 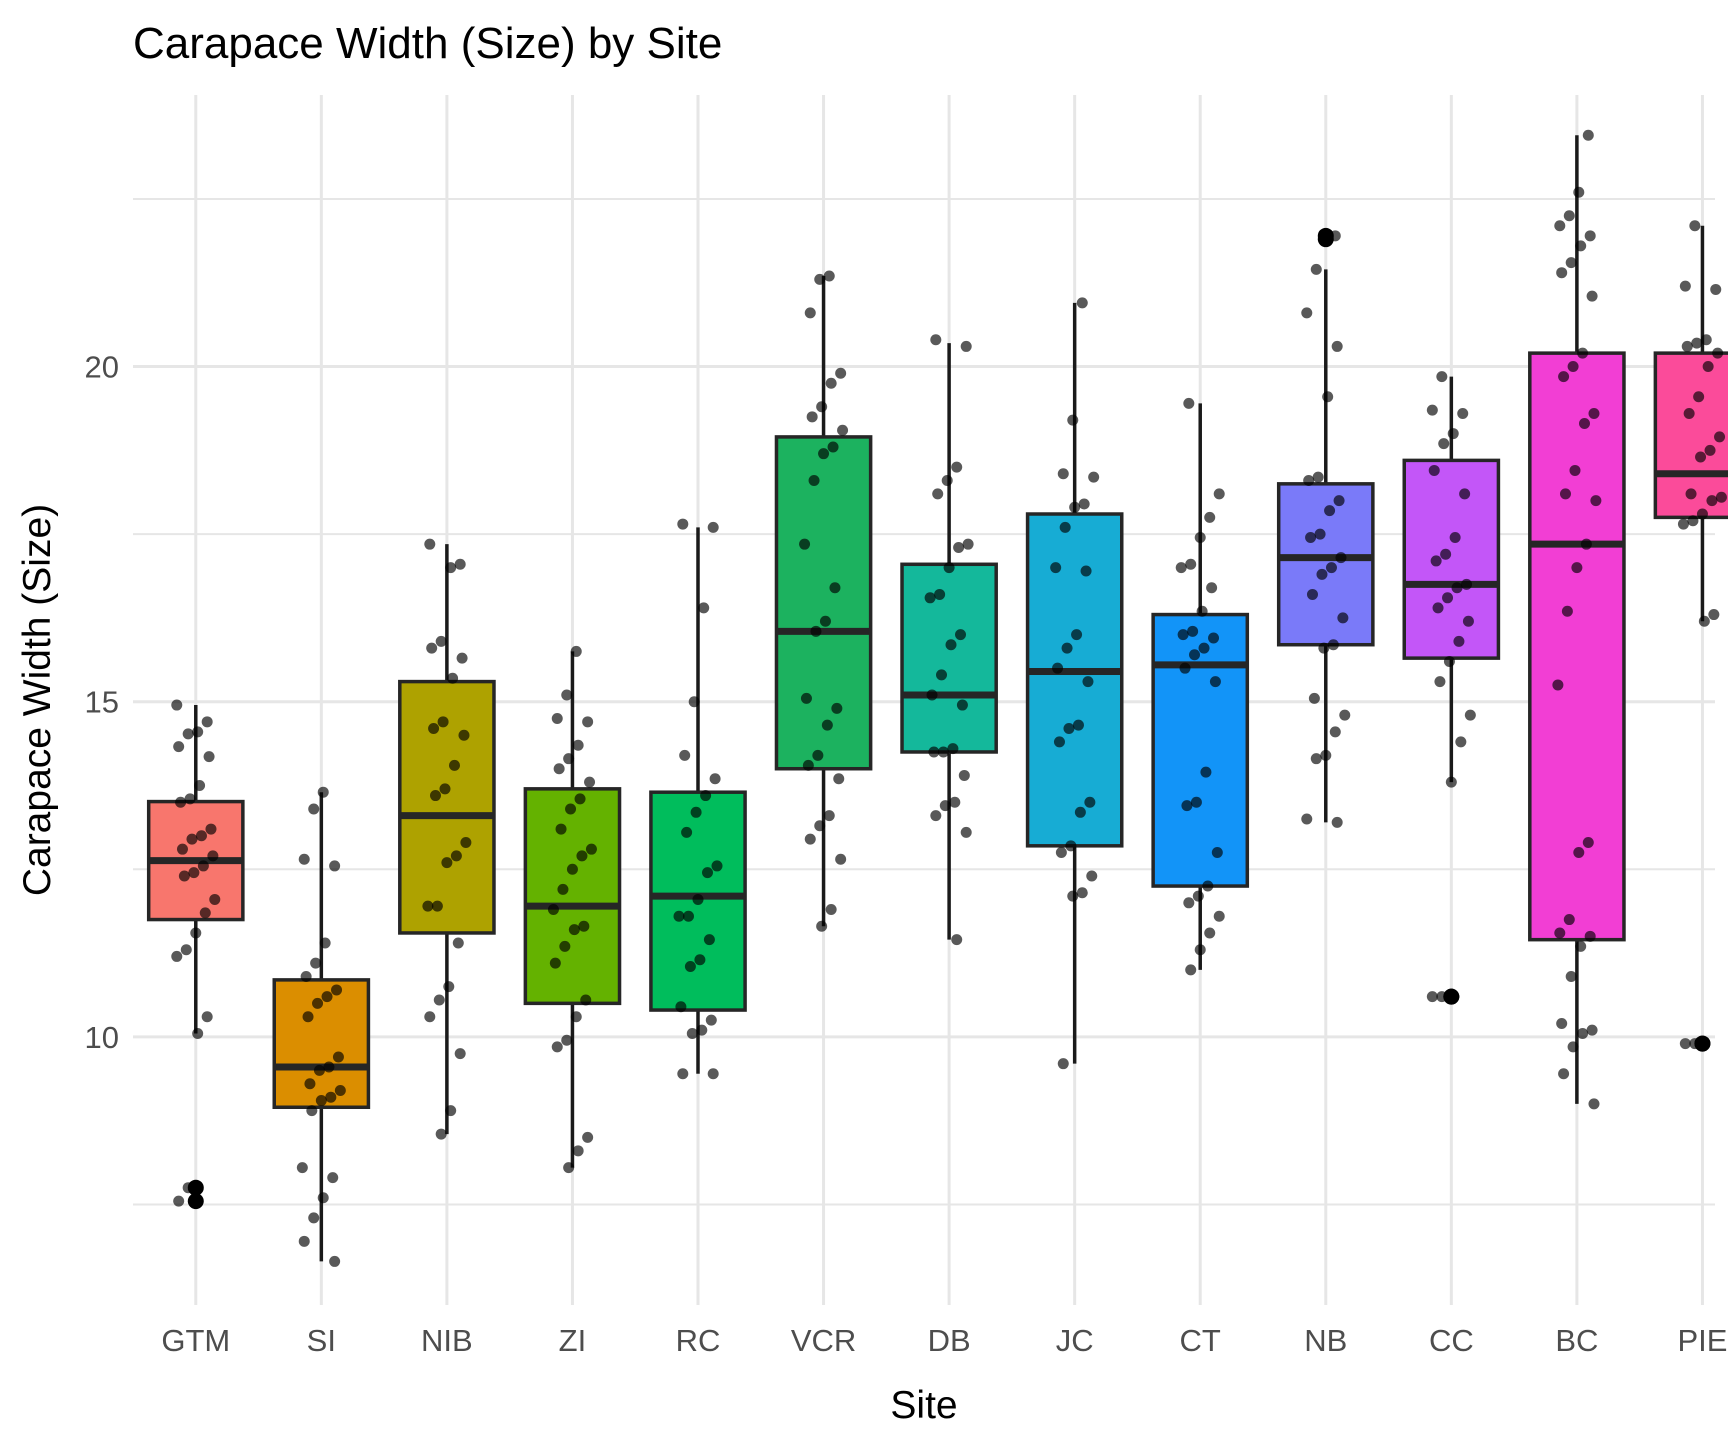 I want to click on x-tick-label: SI, so click(x=321, y=1340).